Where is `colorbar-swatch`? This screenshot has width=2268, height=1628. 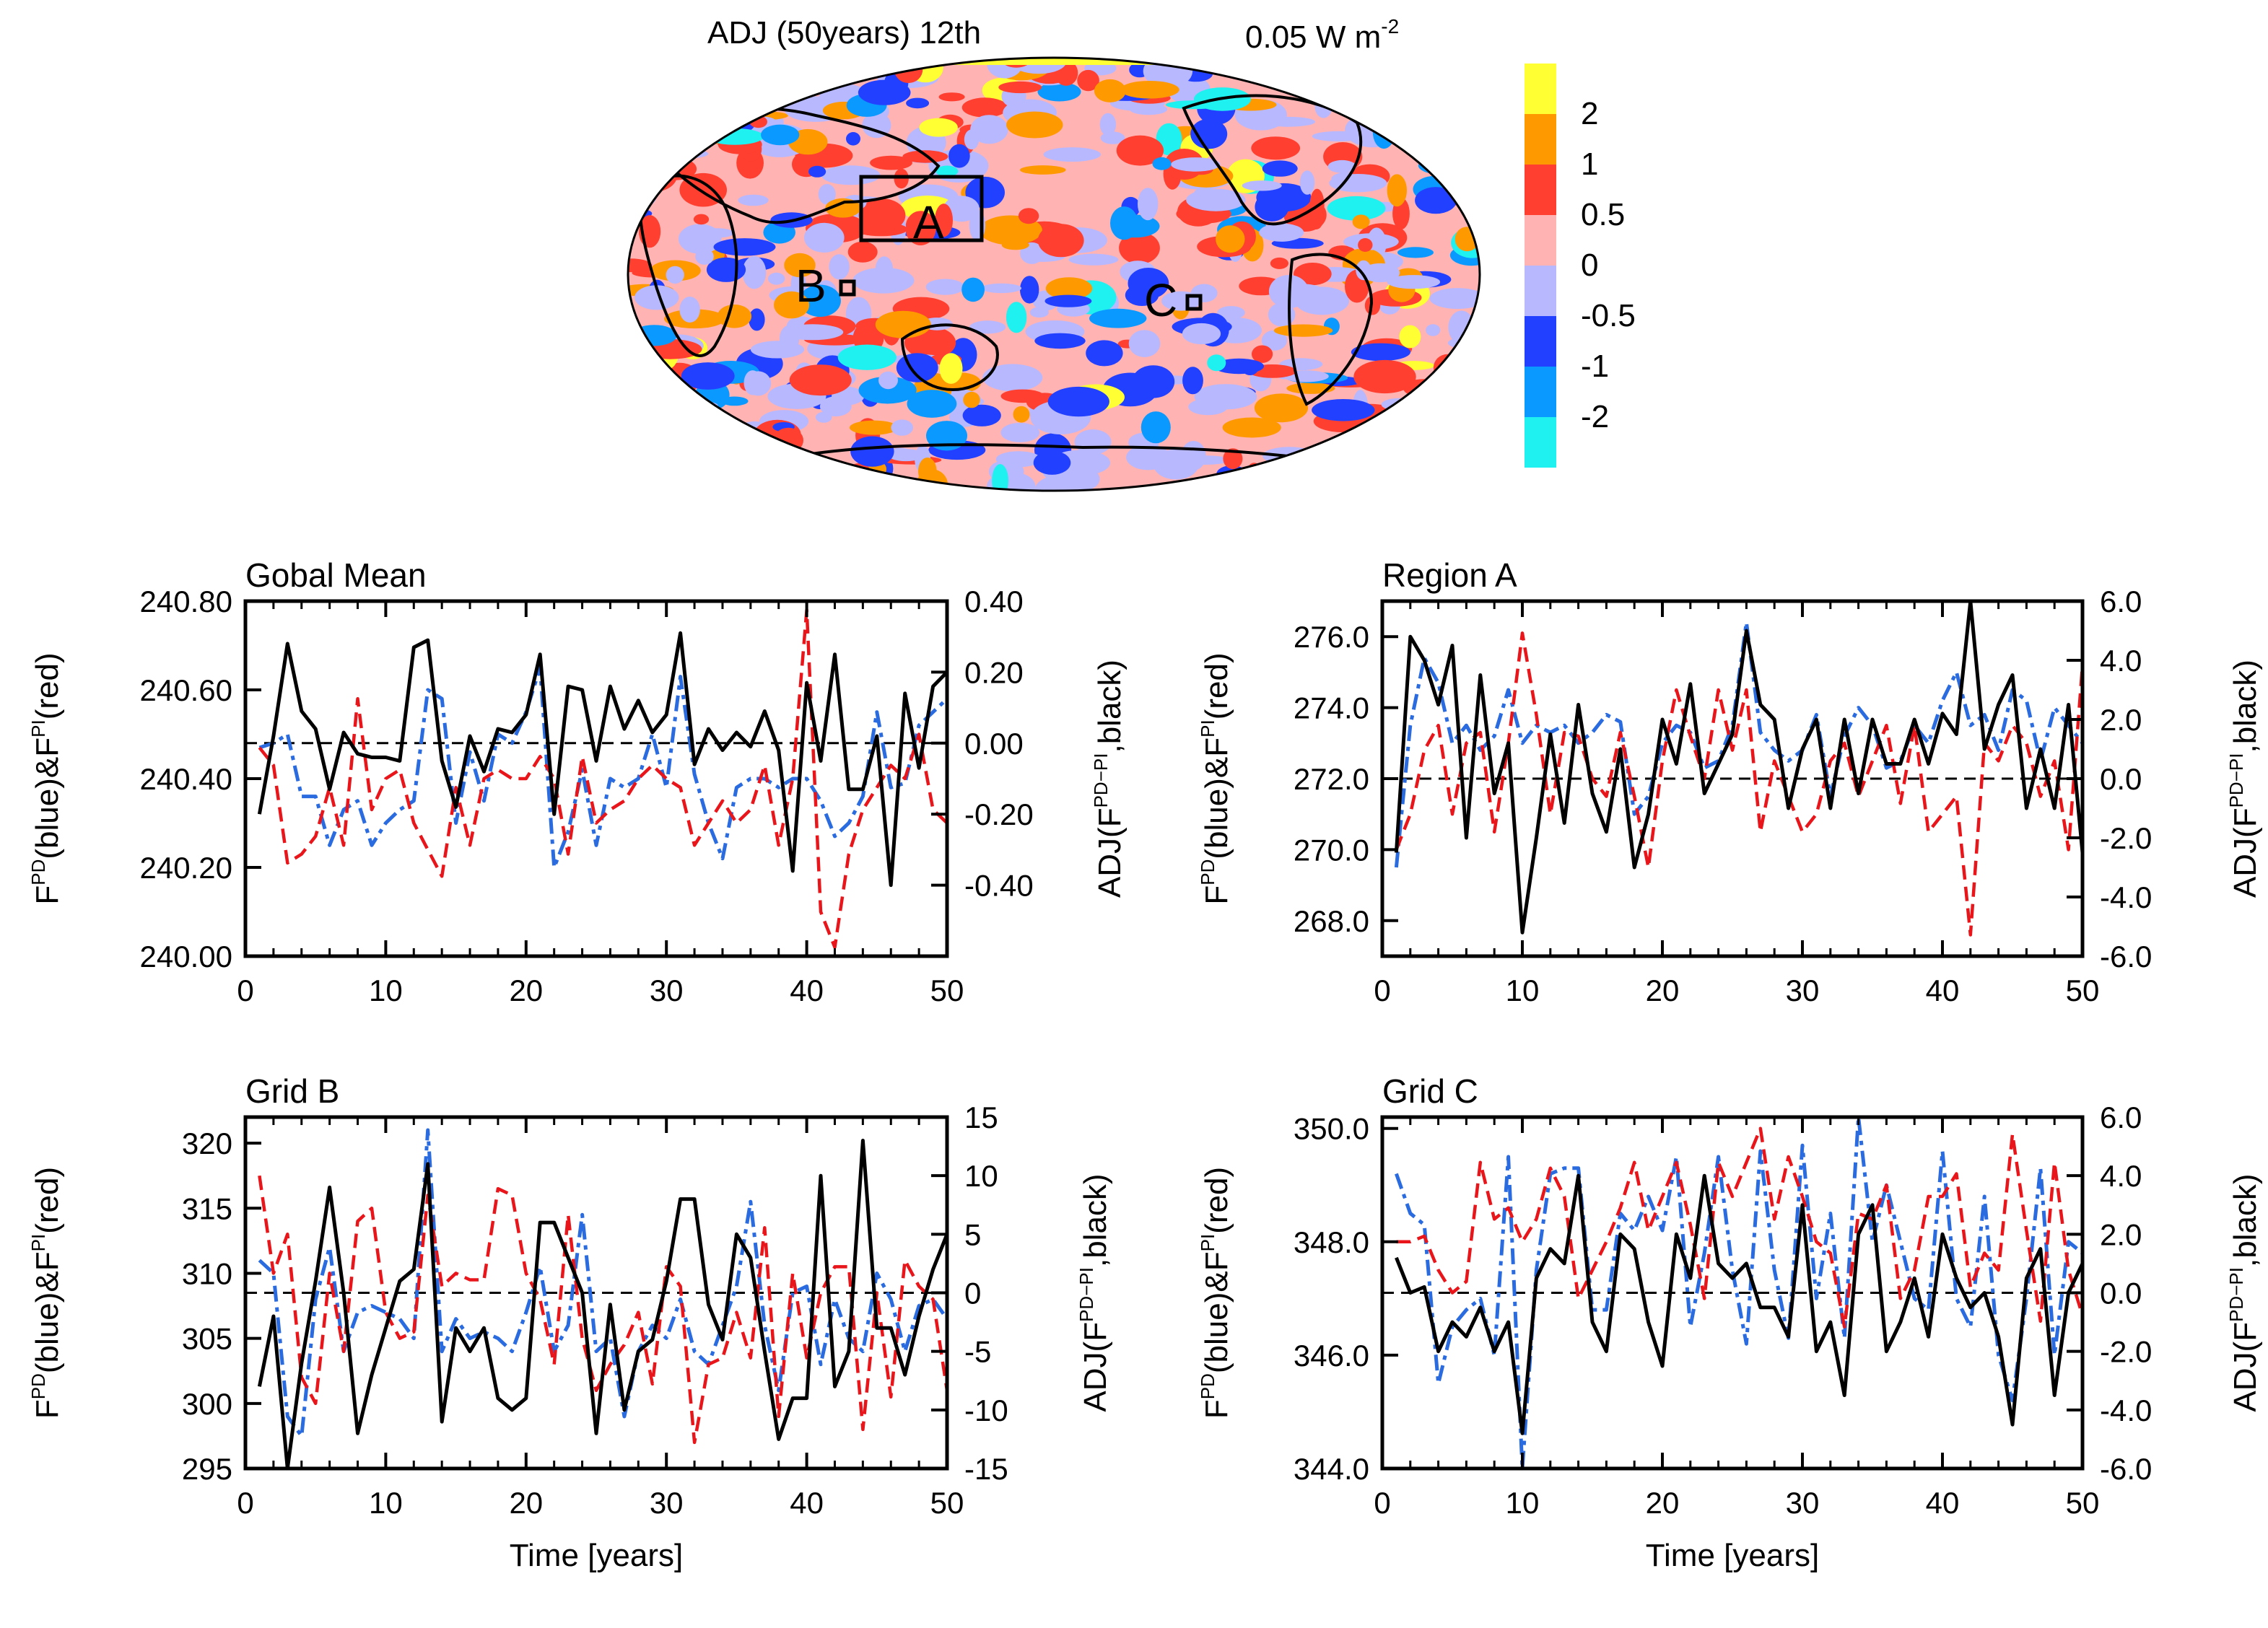
colorbar-swatch is located at coordinates (1540, 442).